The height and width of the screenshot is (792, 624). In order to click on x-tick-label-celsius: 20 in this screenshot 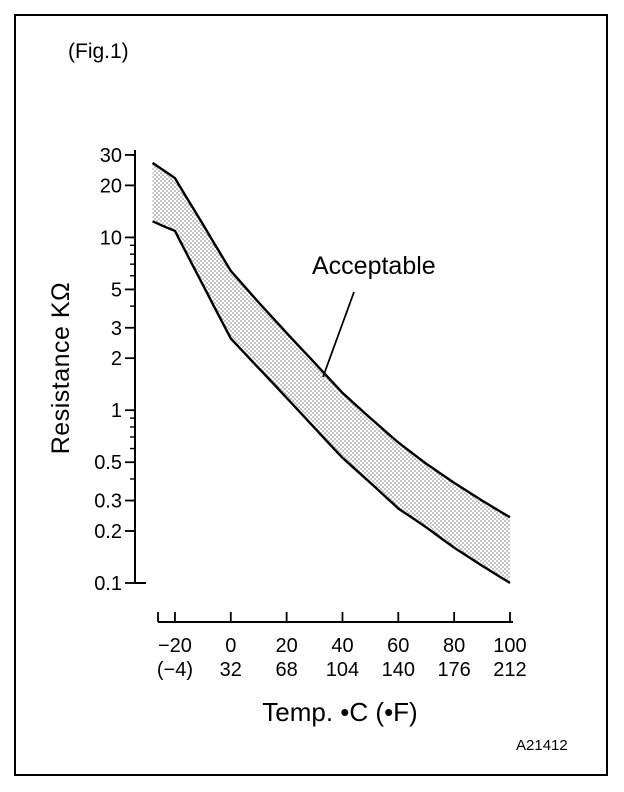, I will do `click(287, 646)`.